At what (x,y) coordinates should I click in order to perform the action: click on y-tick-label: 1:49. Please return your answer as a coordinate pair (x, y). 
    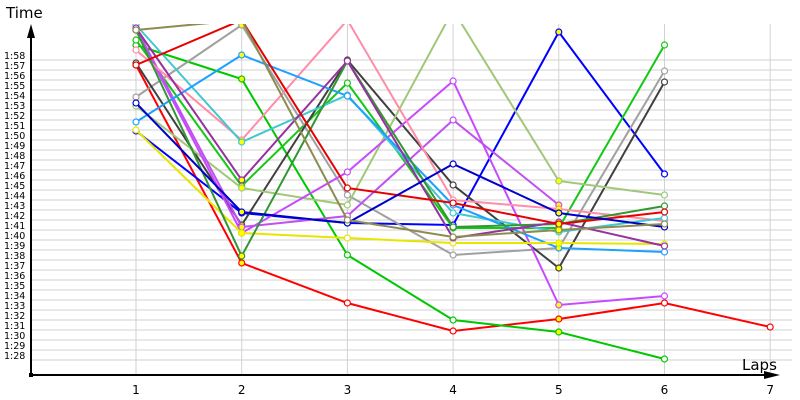
    Looking at the image, I should click on (14, 146).